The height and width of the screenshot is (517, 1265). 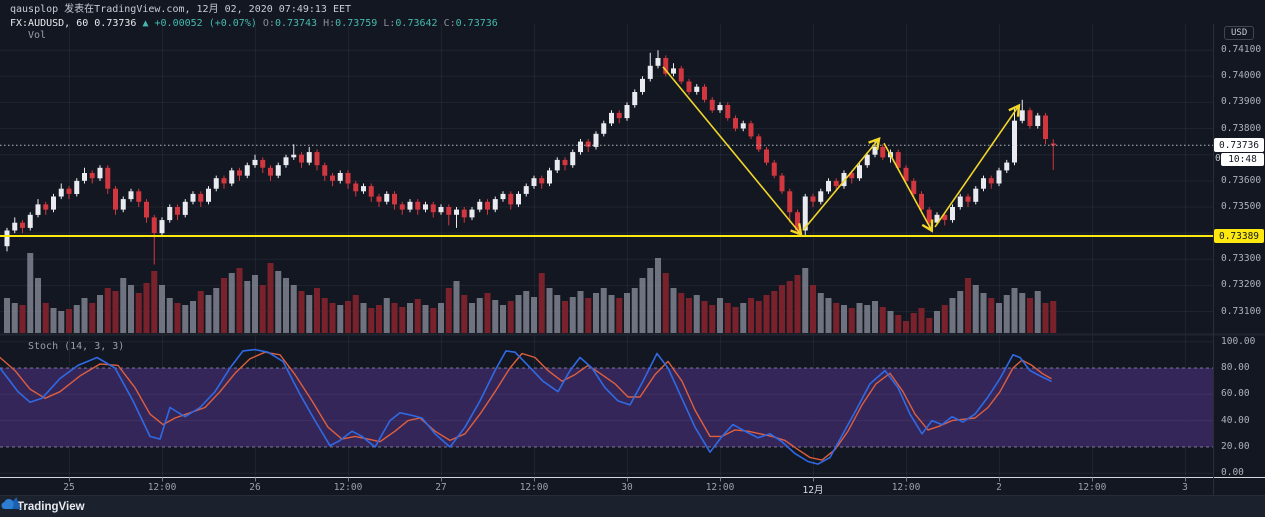 What do you see at coordinates (76, 346) in the screenshot?
I see `stoch-pane-label: Stoch (14, 3, 3)` at bounding box center [76, 346].